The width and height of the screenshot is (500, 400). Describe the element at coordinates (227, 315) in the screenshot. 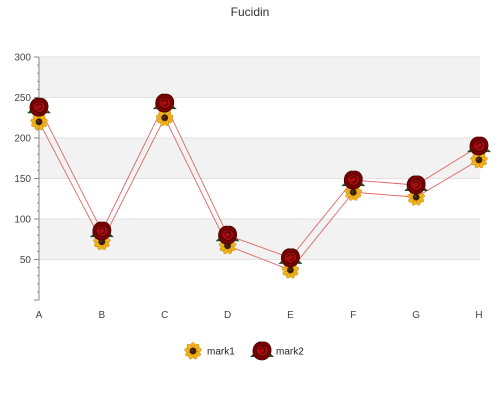

I see `x-tick-label: D` at that location.